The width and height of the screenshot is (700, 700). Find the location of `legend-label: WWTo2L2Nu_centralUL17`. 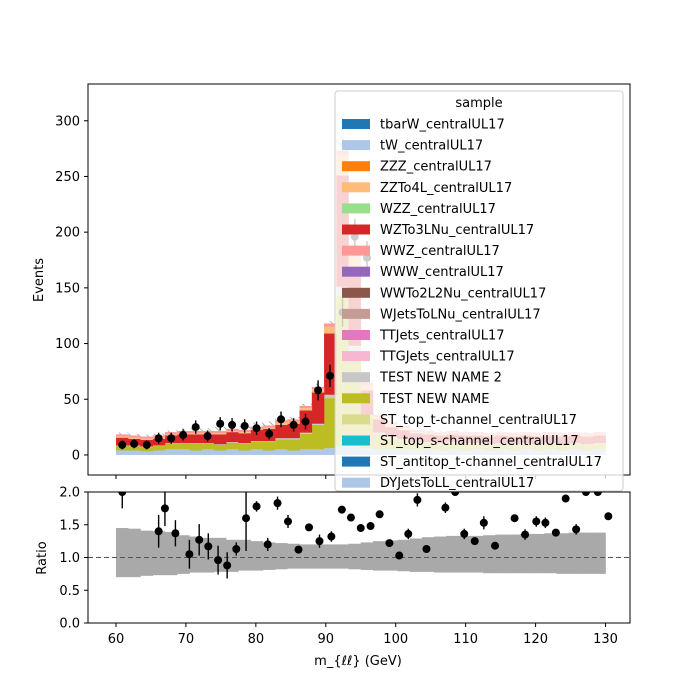

legend-label: WWTo2L2Nu_centralUL17 is located at coordinates (463, 293).